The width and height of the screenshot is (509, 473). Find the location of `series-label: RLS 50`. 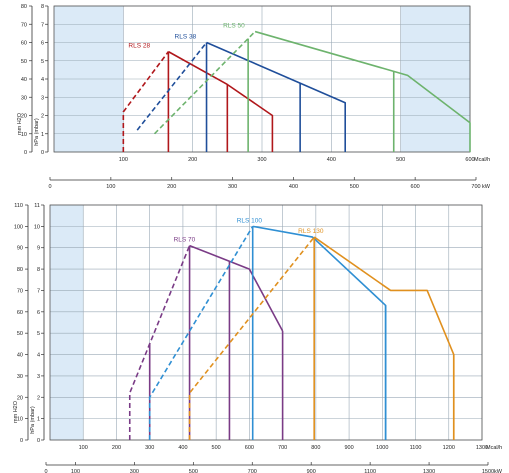

series-label: RLS 50 is located at coordinates (234, 26).